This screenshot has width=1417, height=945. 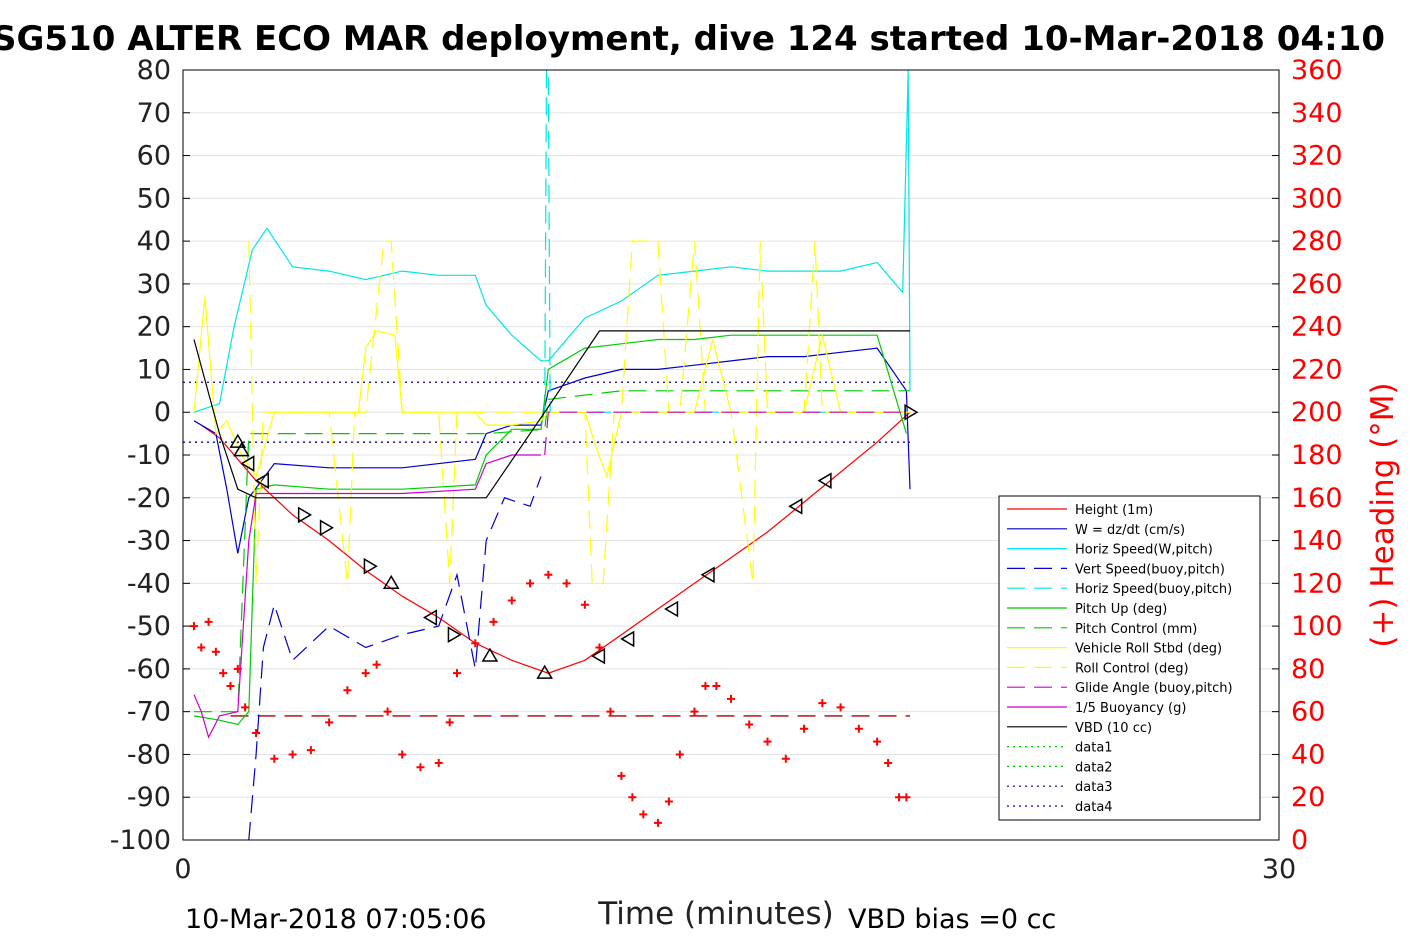 What do you see at coordinates (149, 712) in the screenshot?
I see `y-tick-label: -70` at bounding box center [149, 712].